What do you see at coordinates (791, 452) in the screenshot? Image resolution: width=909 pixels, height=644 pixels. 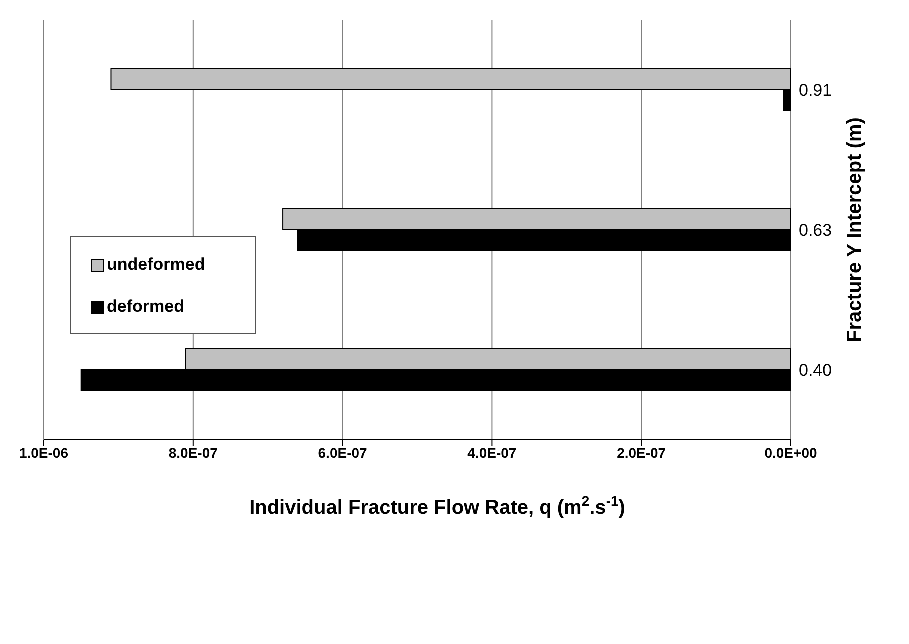 I see `x-tick-label: 0.0E+00` at bounding box center [791, 452].